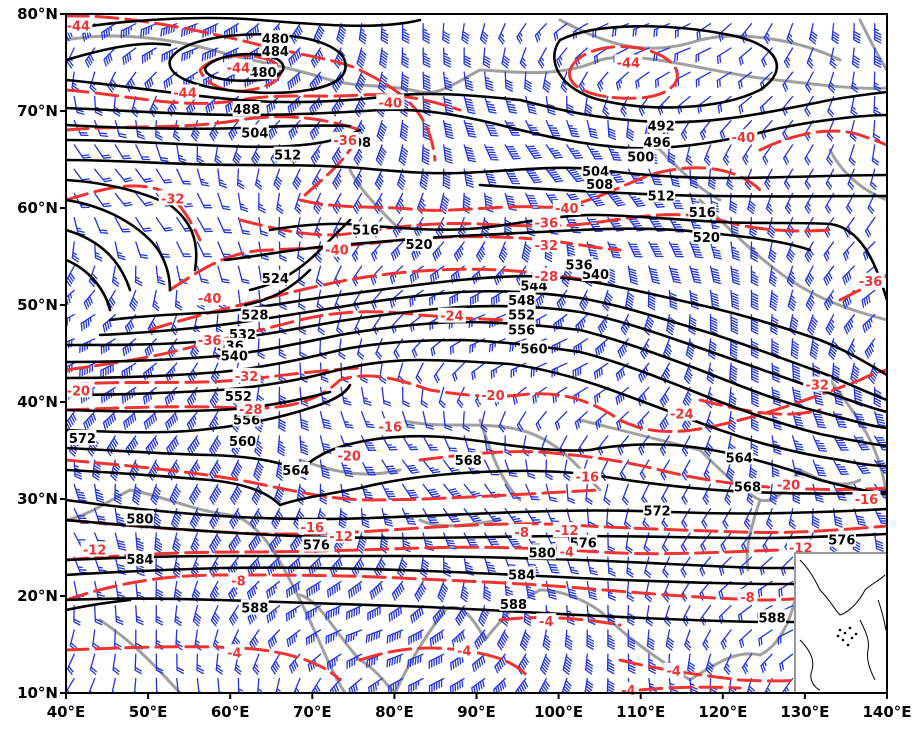 The height and width of the screenshot is (731, 921). I want to click on geopotential-label: 556, so click(521, 330).